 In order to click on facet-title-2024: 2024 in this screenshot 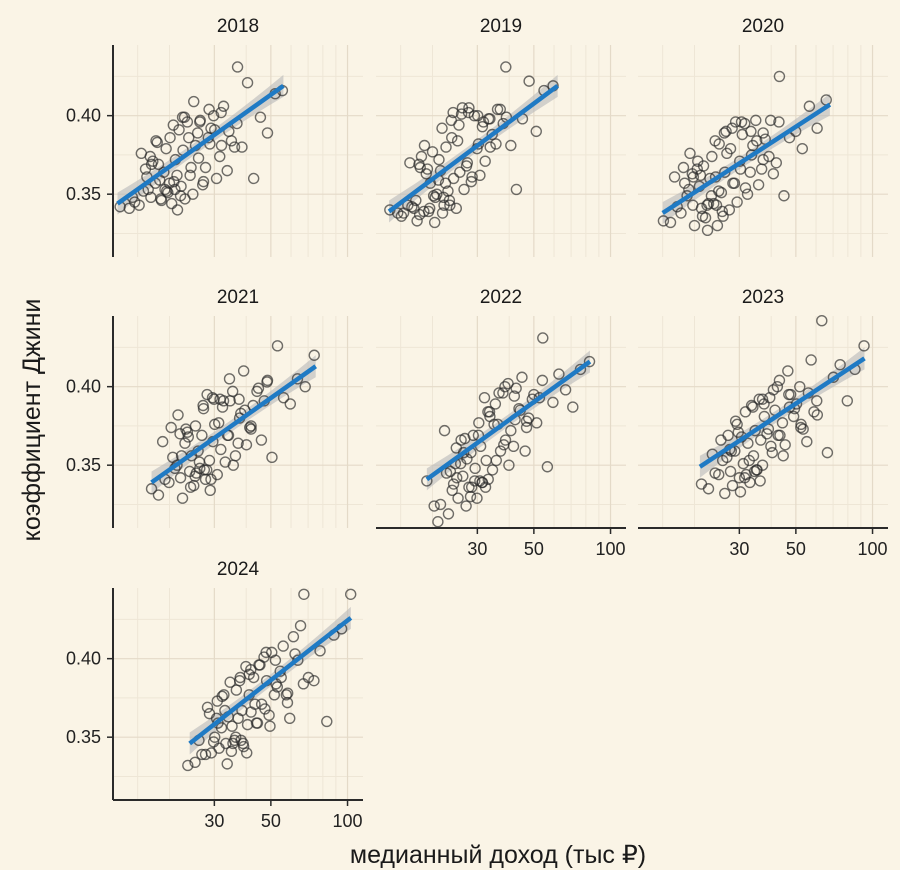, I will do `click(238, 569)`.